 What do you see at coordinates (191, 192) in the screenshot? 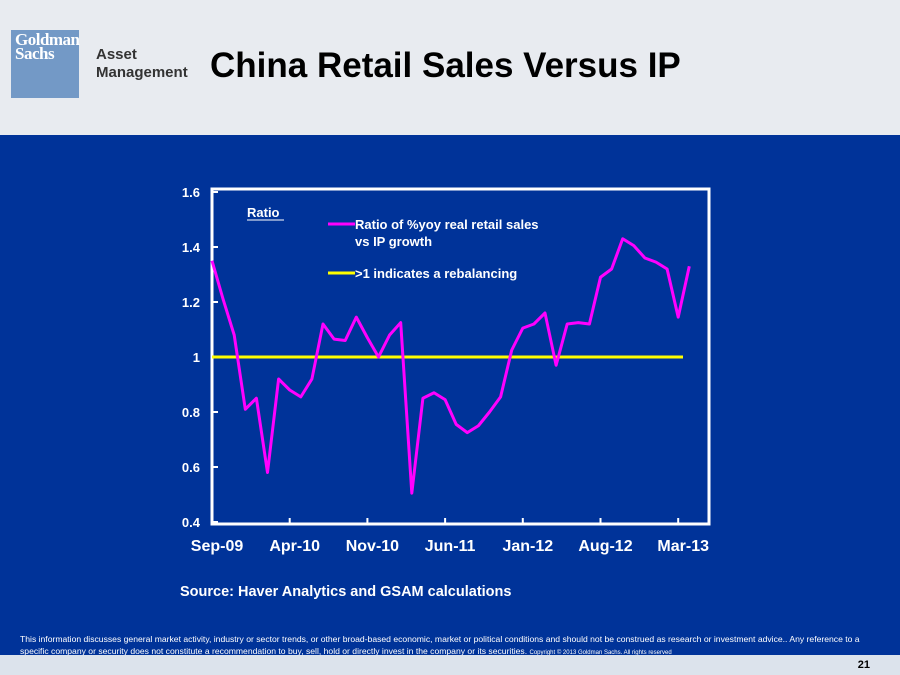
I see `y-tick-label: 1.6` at bounding box center [191, 192].